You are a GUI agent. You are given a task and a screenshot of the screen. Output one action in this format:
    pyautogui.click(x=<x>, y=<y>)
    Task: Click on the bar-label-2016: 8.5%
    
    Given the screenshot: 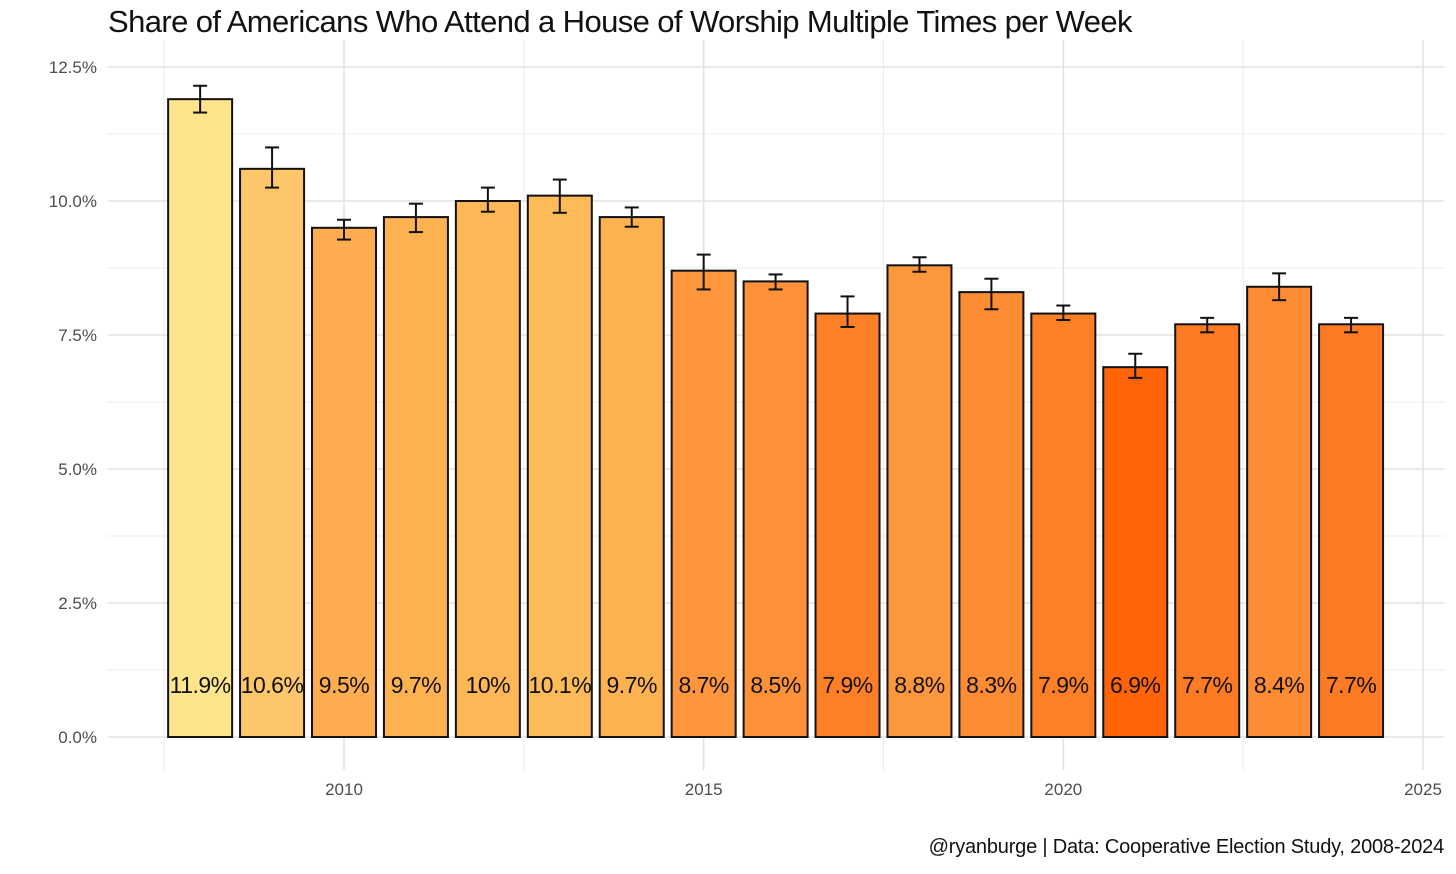 What is the action you would take?
    pyautogui.click(x=775, y=685)
    